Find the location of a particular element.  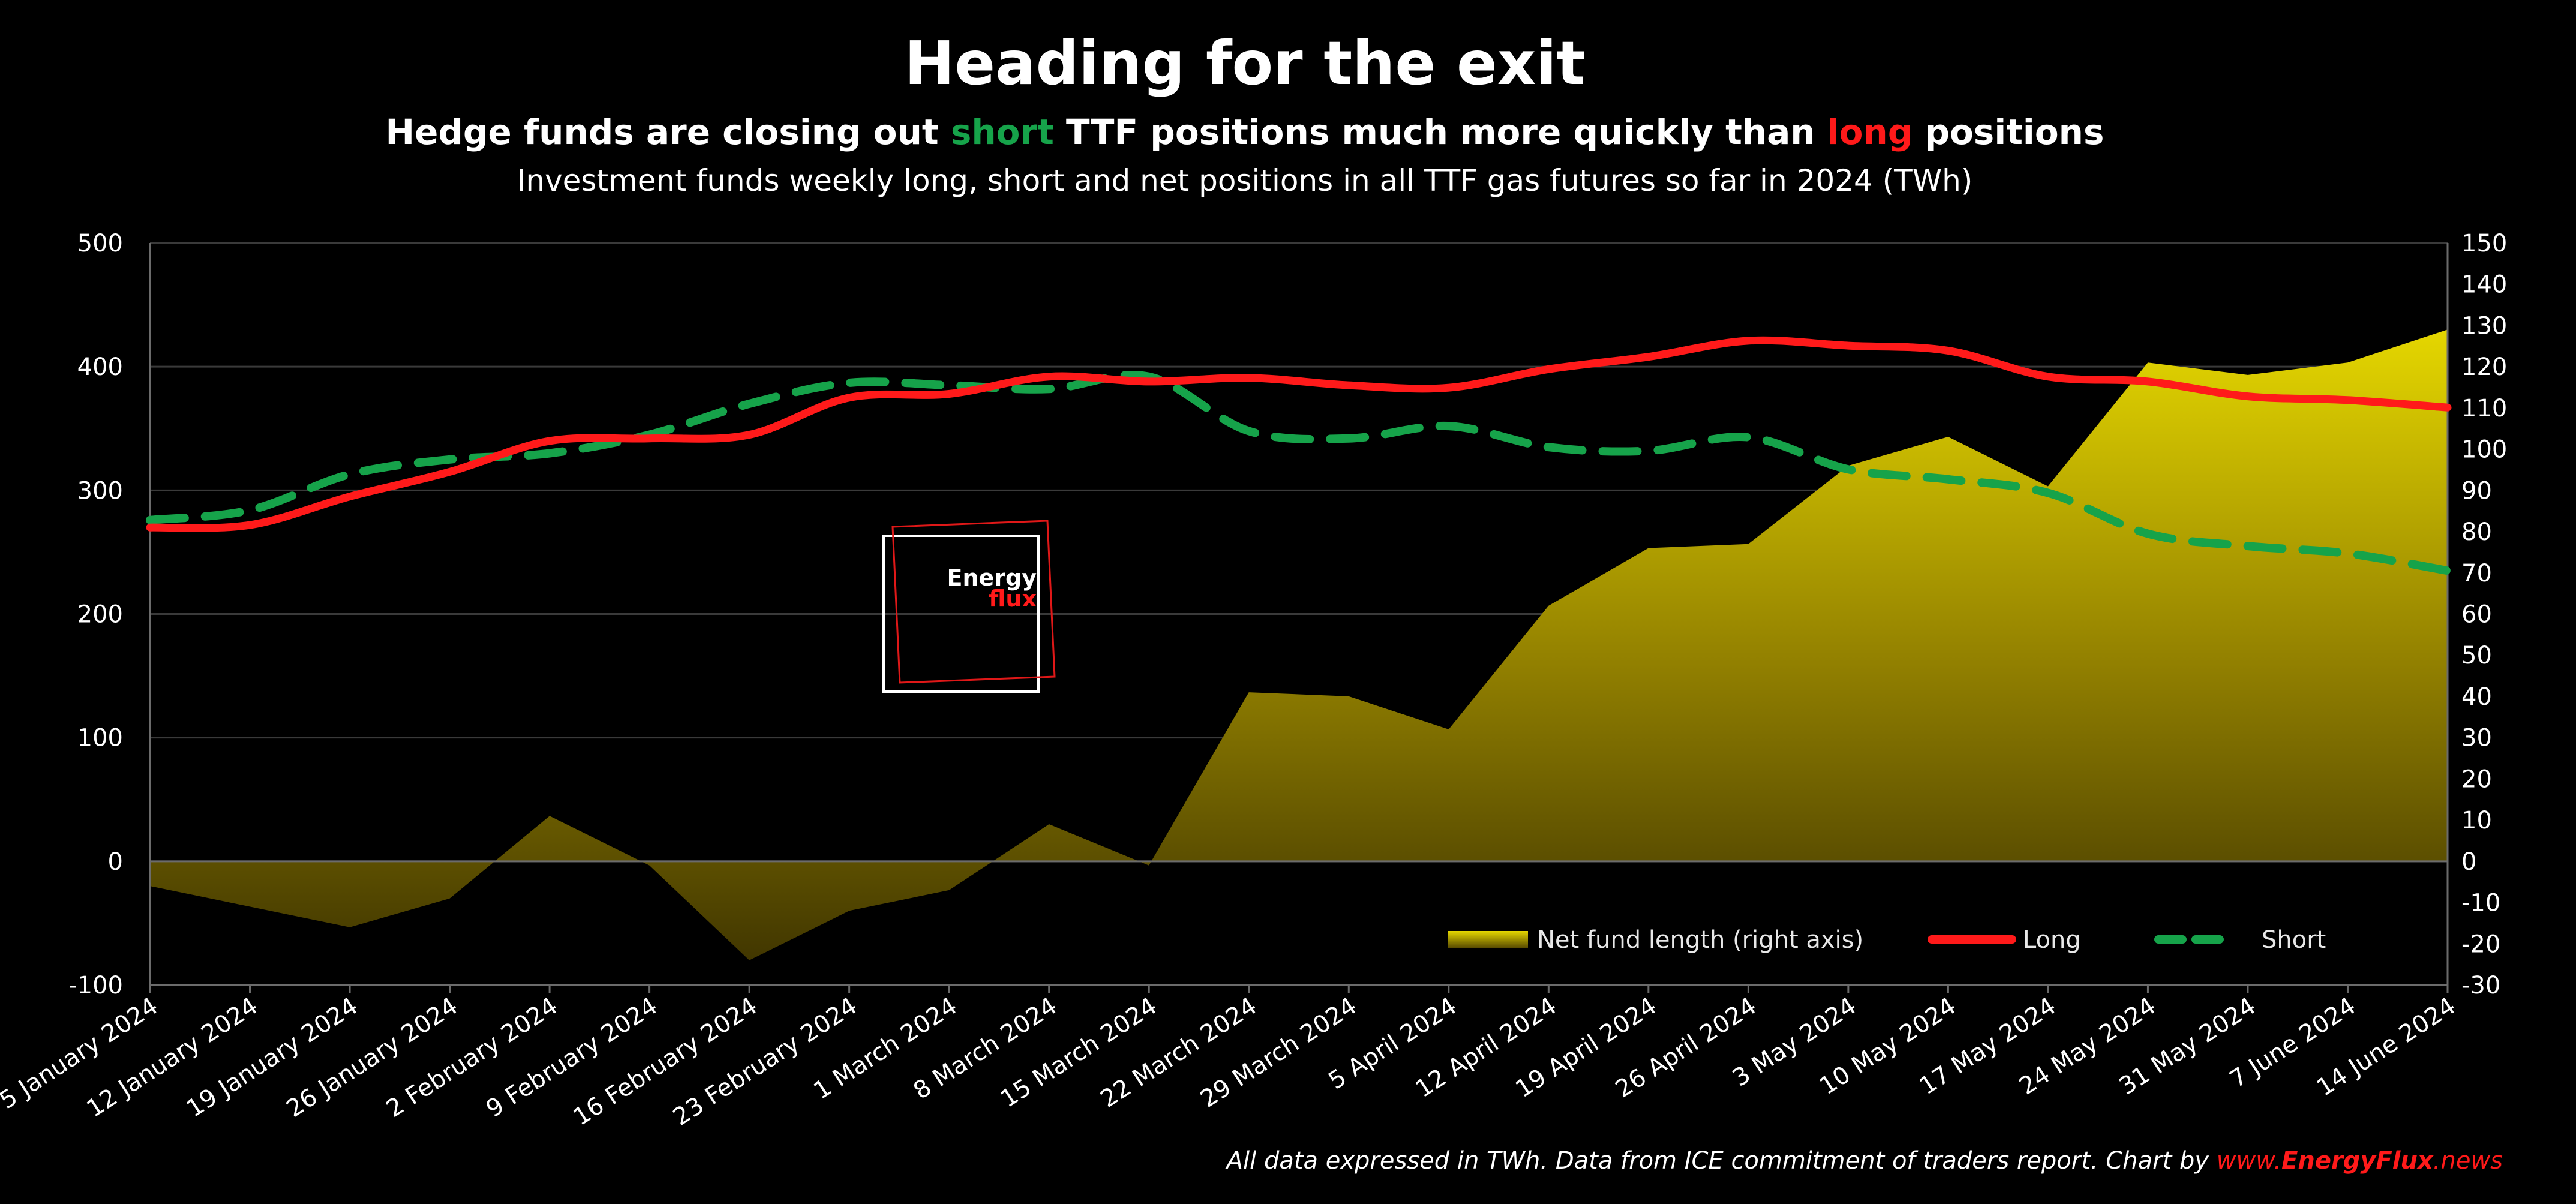

legend-label-long: Long is located at coordinates (2052, 940).